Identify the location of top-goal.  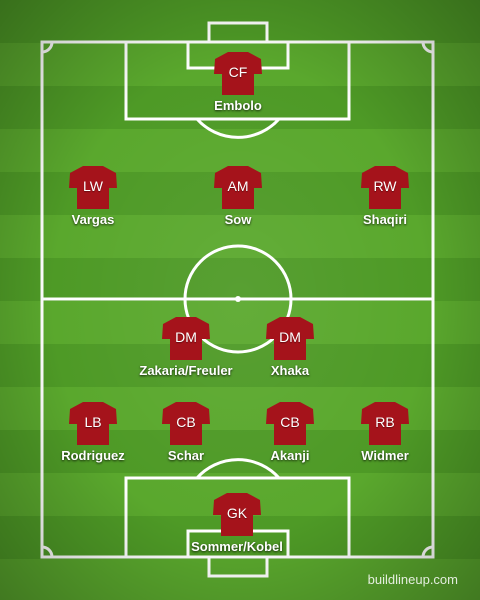
(238, 32).